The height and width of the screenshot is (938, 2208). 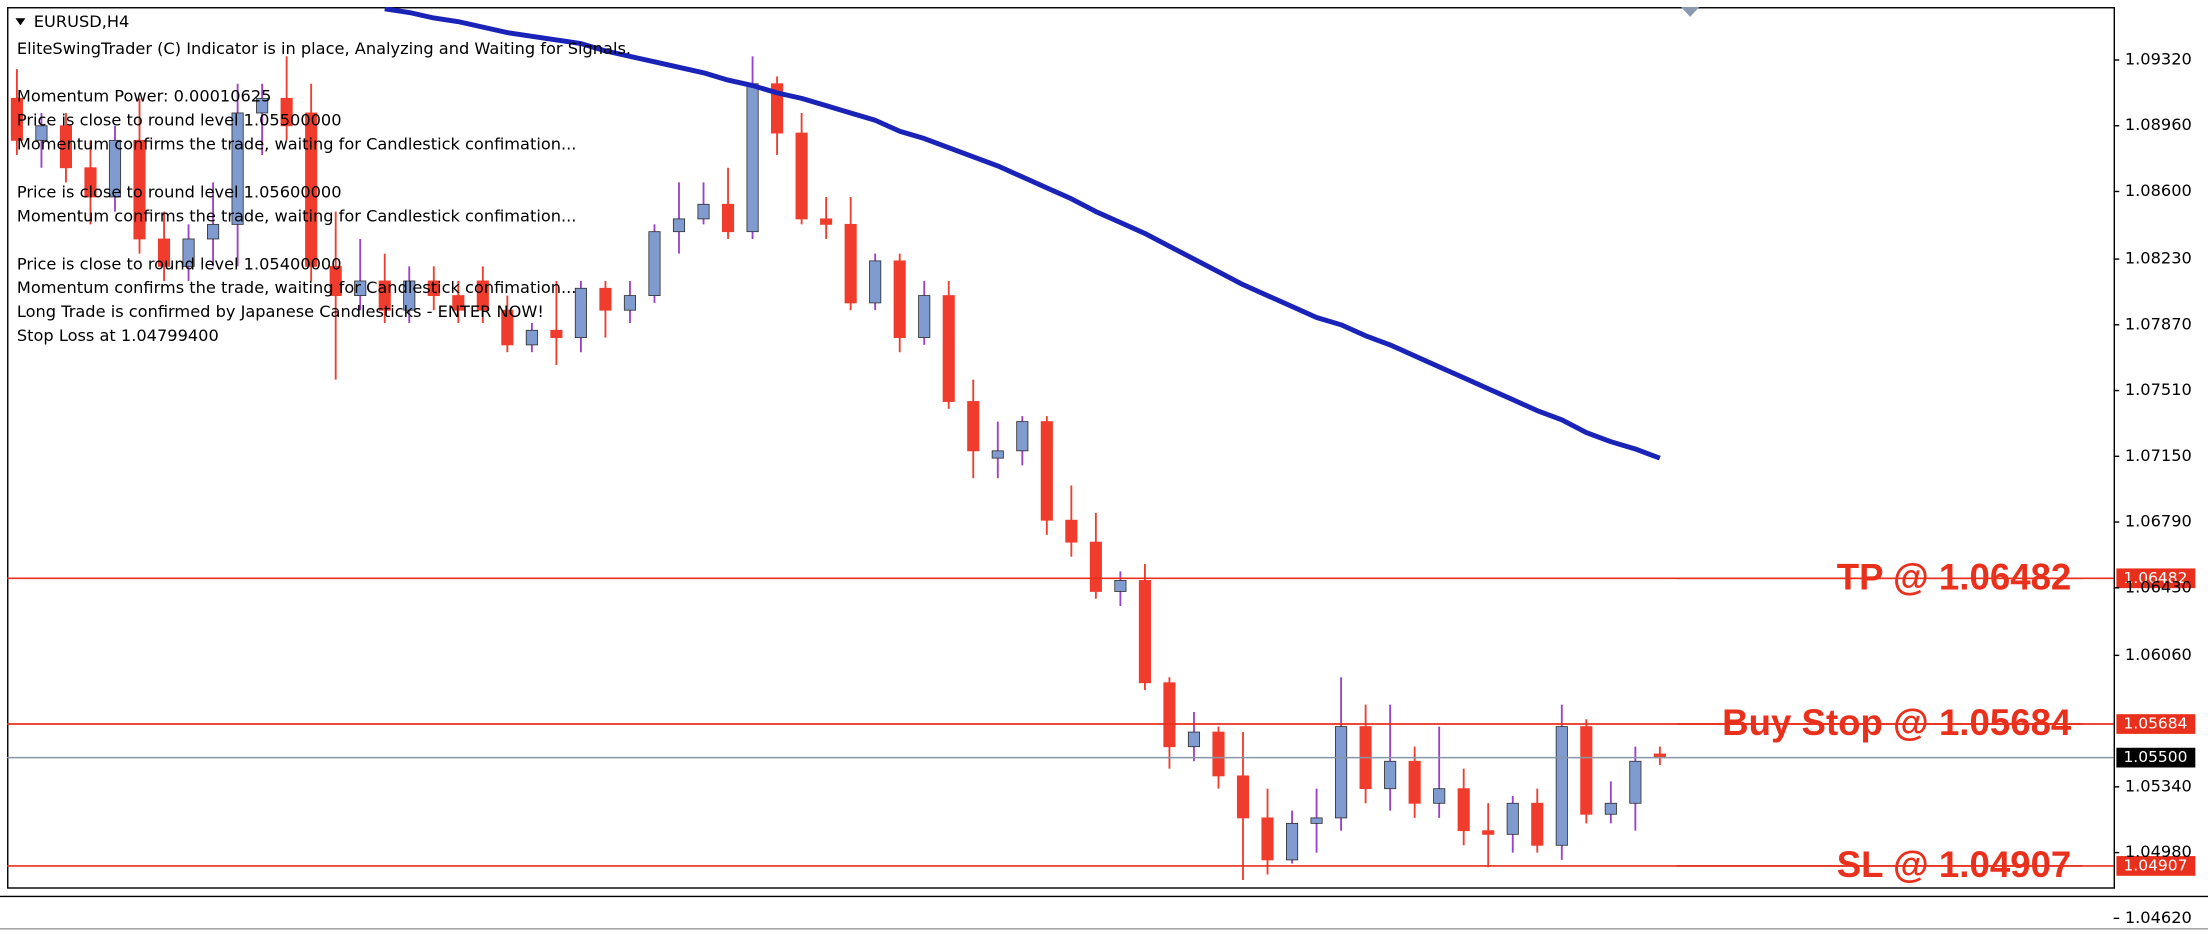 I want to click on y-tick-label: 1.06790, so click(x=2158, y=521).